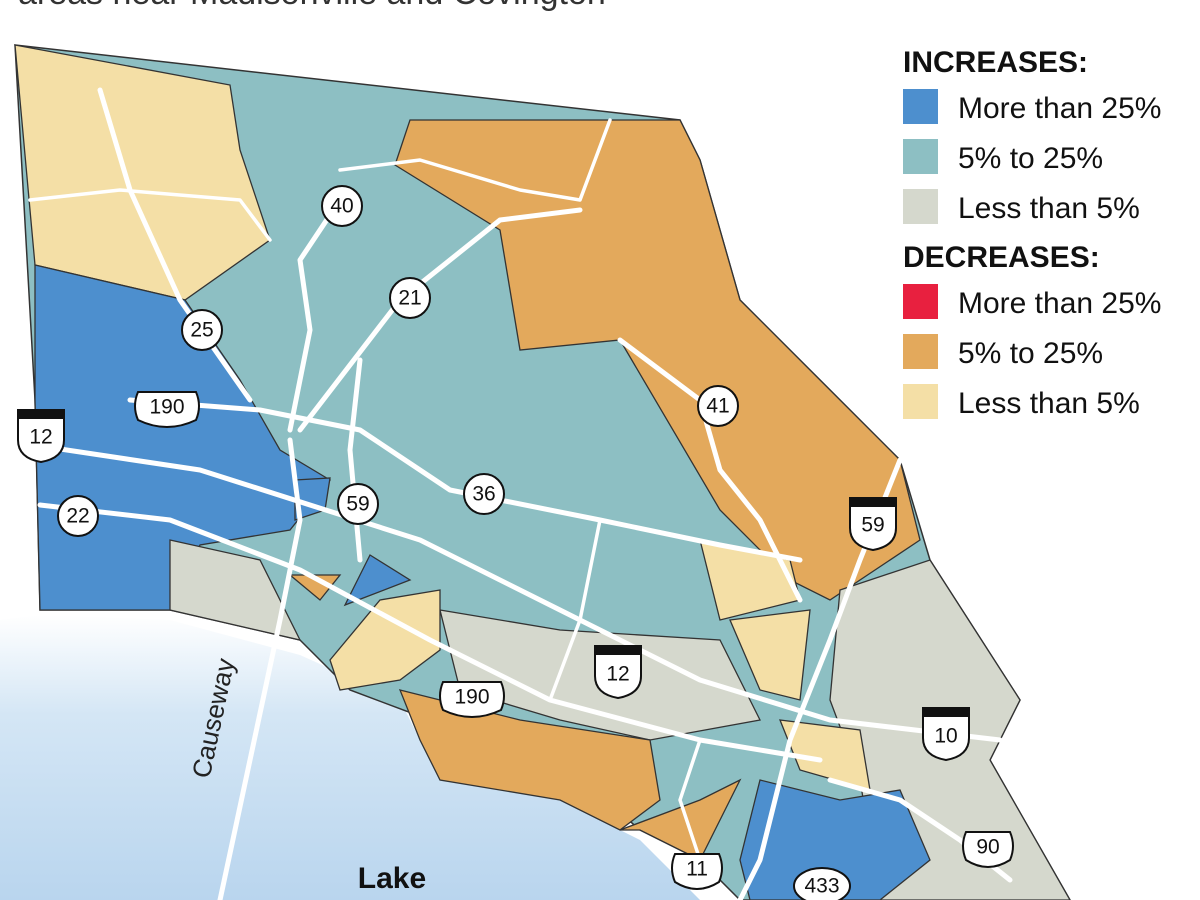 The height and width of the screenshot is (900, 1200). What do you see at coordinates (483, 494) in the screenshot?
I see `road-label: 36` at bounding box center [483, 494].